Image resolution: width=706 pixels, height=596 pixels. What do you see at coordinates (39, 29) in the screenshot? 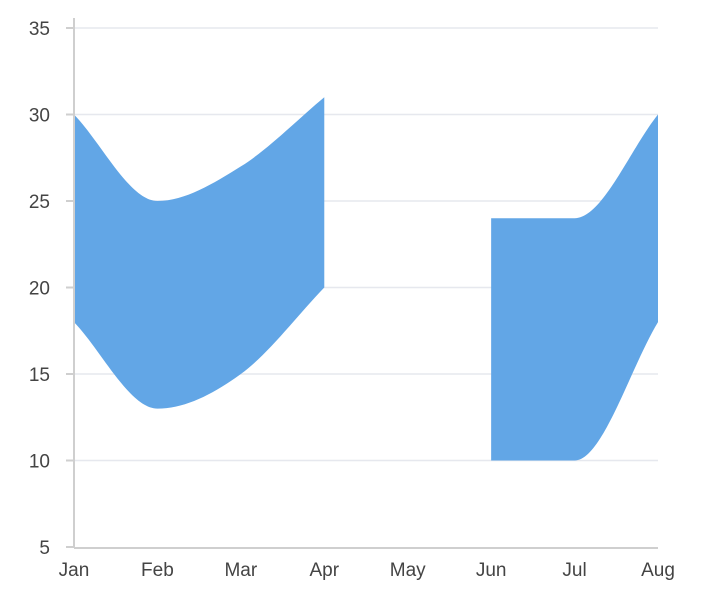
I see `y-tick-label: 35` at bounding box center [39, 29].